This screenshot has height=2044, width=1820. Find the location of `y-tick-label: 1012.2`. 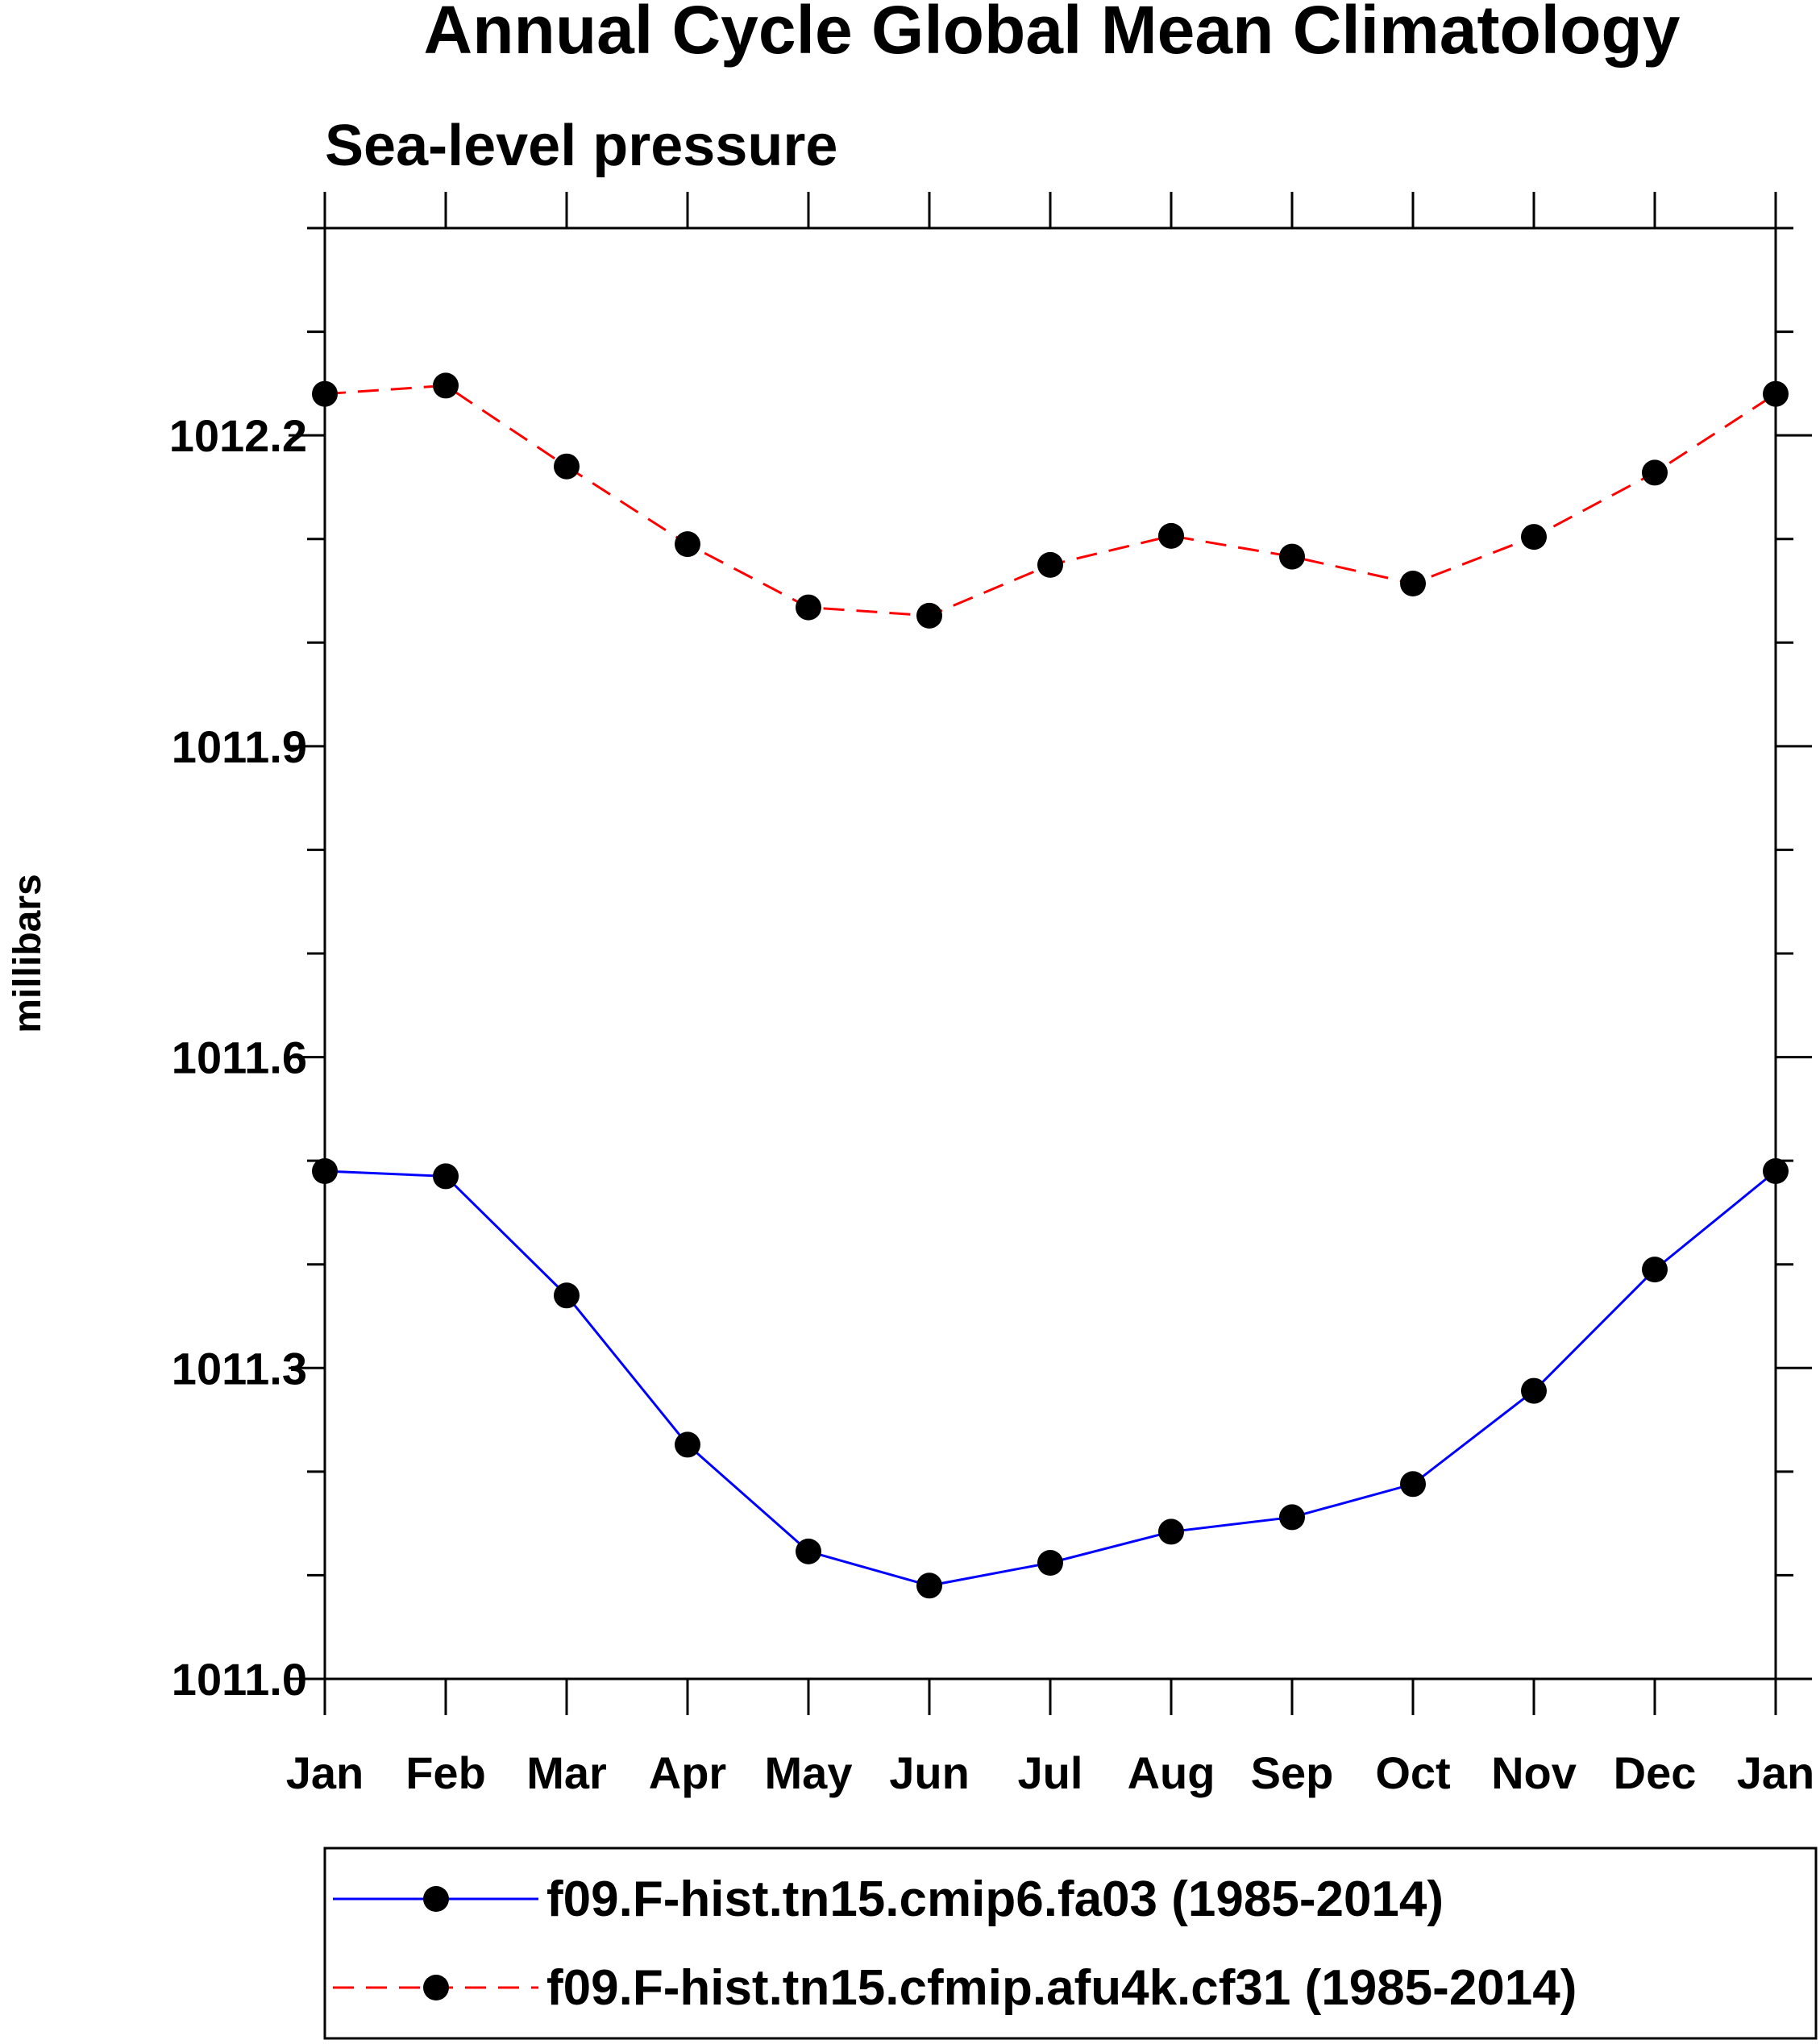

y-tick-label: 1012.2 is located at coordinates (238, 435).